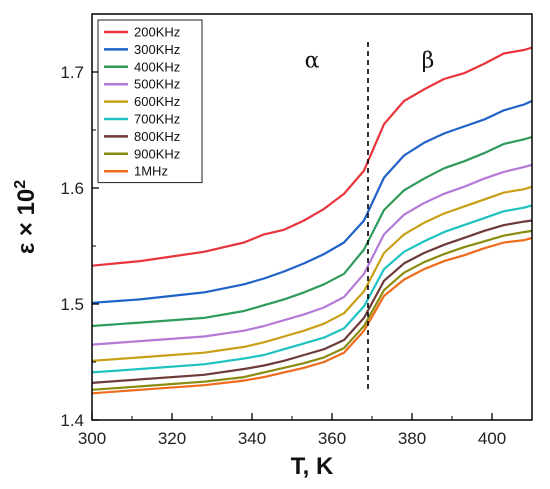  I want to click on legend-label: 300KHz, so click(157, 49).